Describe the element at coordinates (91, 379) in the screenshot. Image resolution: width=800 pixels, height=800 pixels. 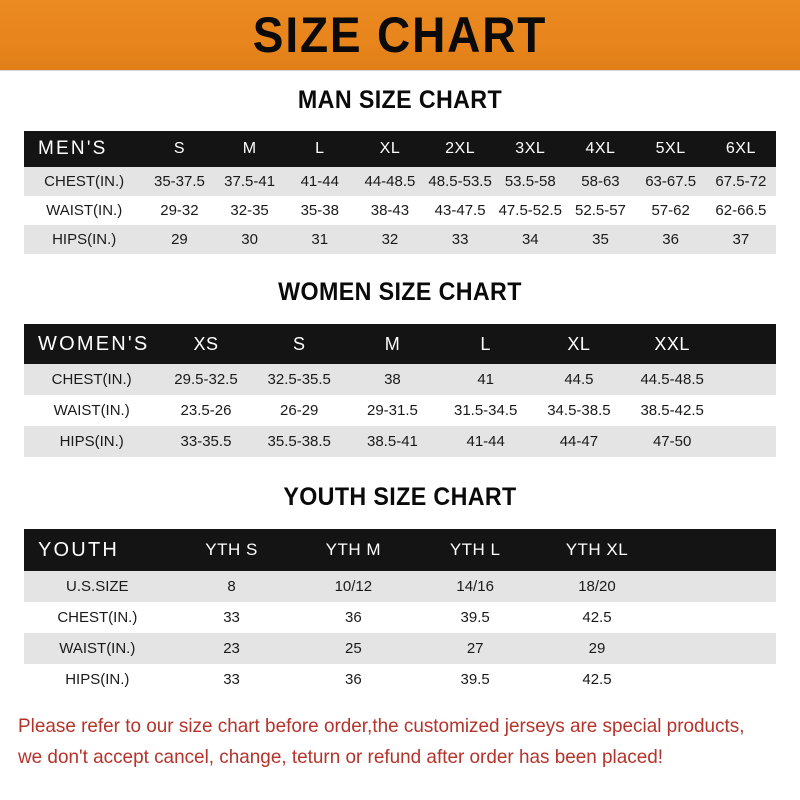
I see `women-row-label: CHEST(IN.)` at that location.